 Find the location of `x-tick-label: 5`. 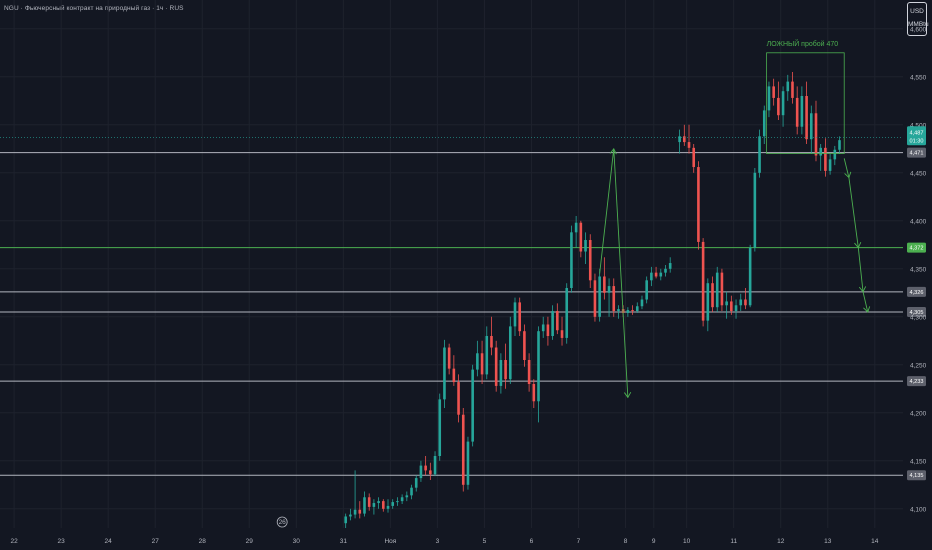

x-tick-label: 5 is located at coordinates (485, 541).